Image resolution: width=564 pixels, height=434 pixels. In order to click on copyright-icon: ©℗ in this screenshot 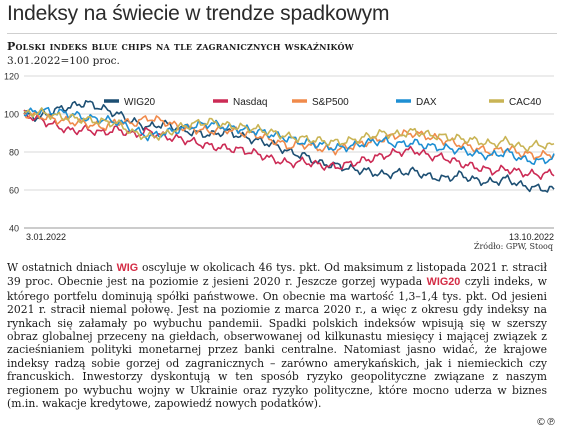, I will do `click(546, 422)`.